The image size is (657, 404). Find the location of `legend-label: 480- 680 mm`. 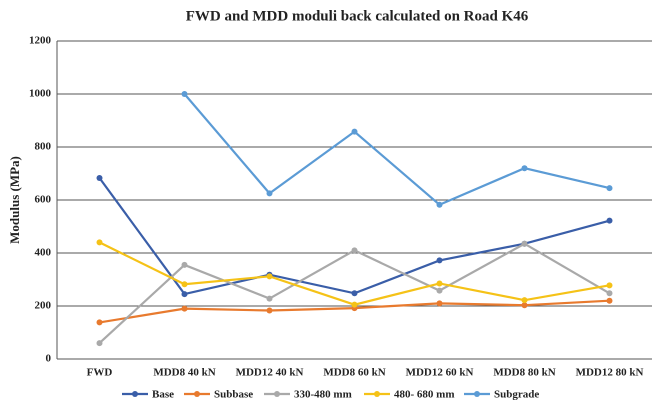

legend-label: 480- 680 mm is located at coordinates (424, 395).